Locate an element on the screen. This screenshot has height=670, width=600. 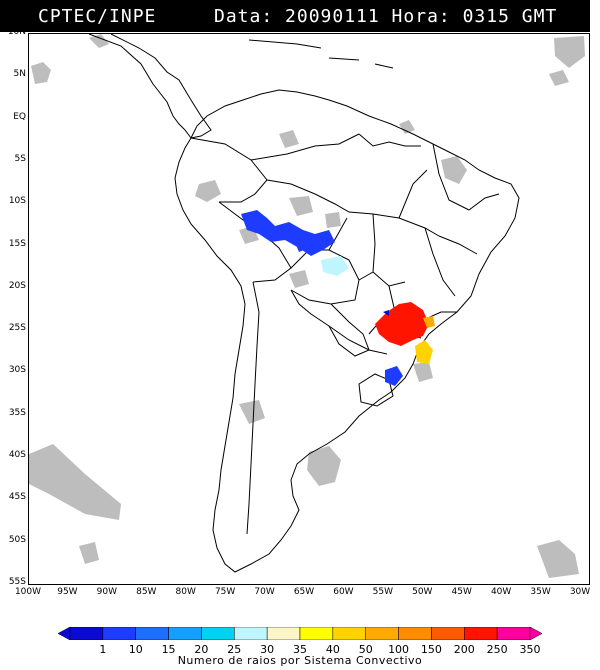
border-guianas is located at coordinates (389, 140).